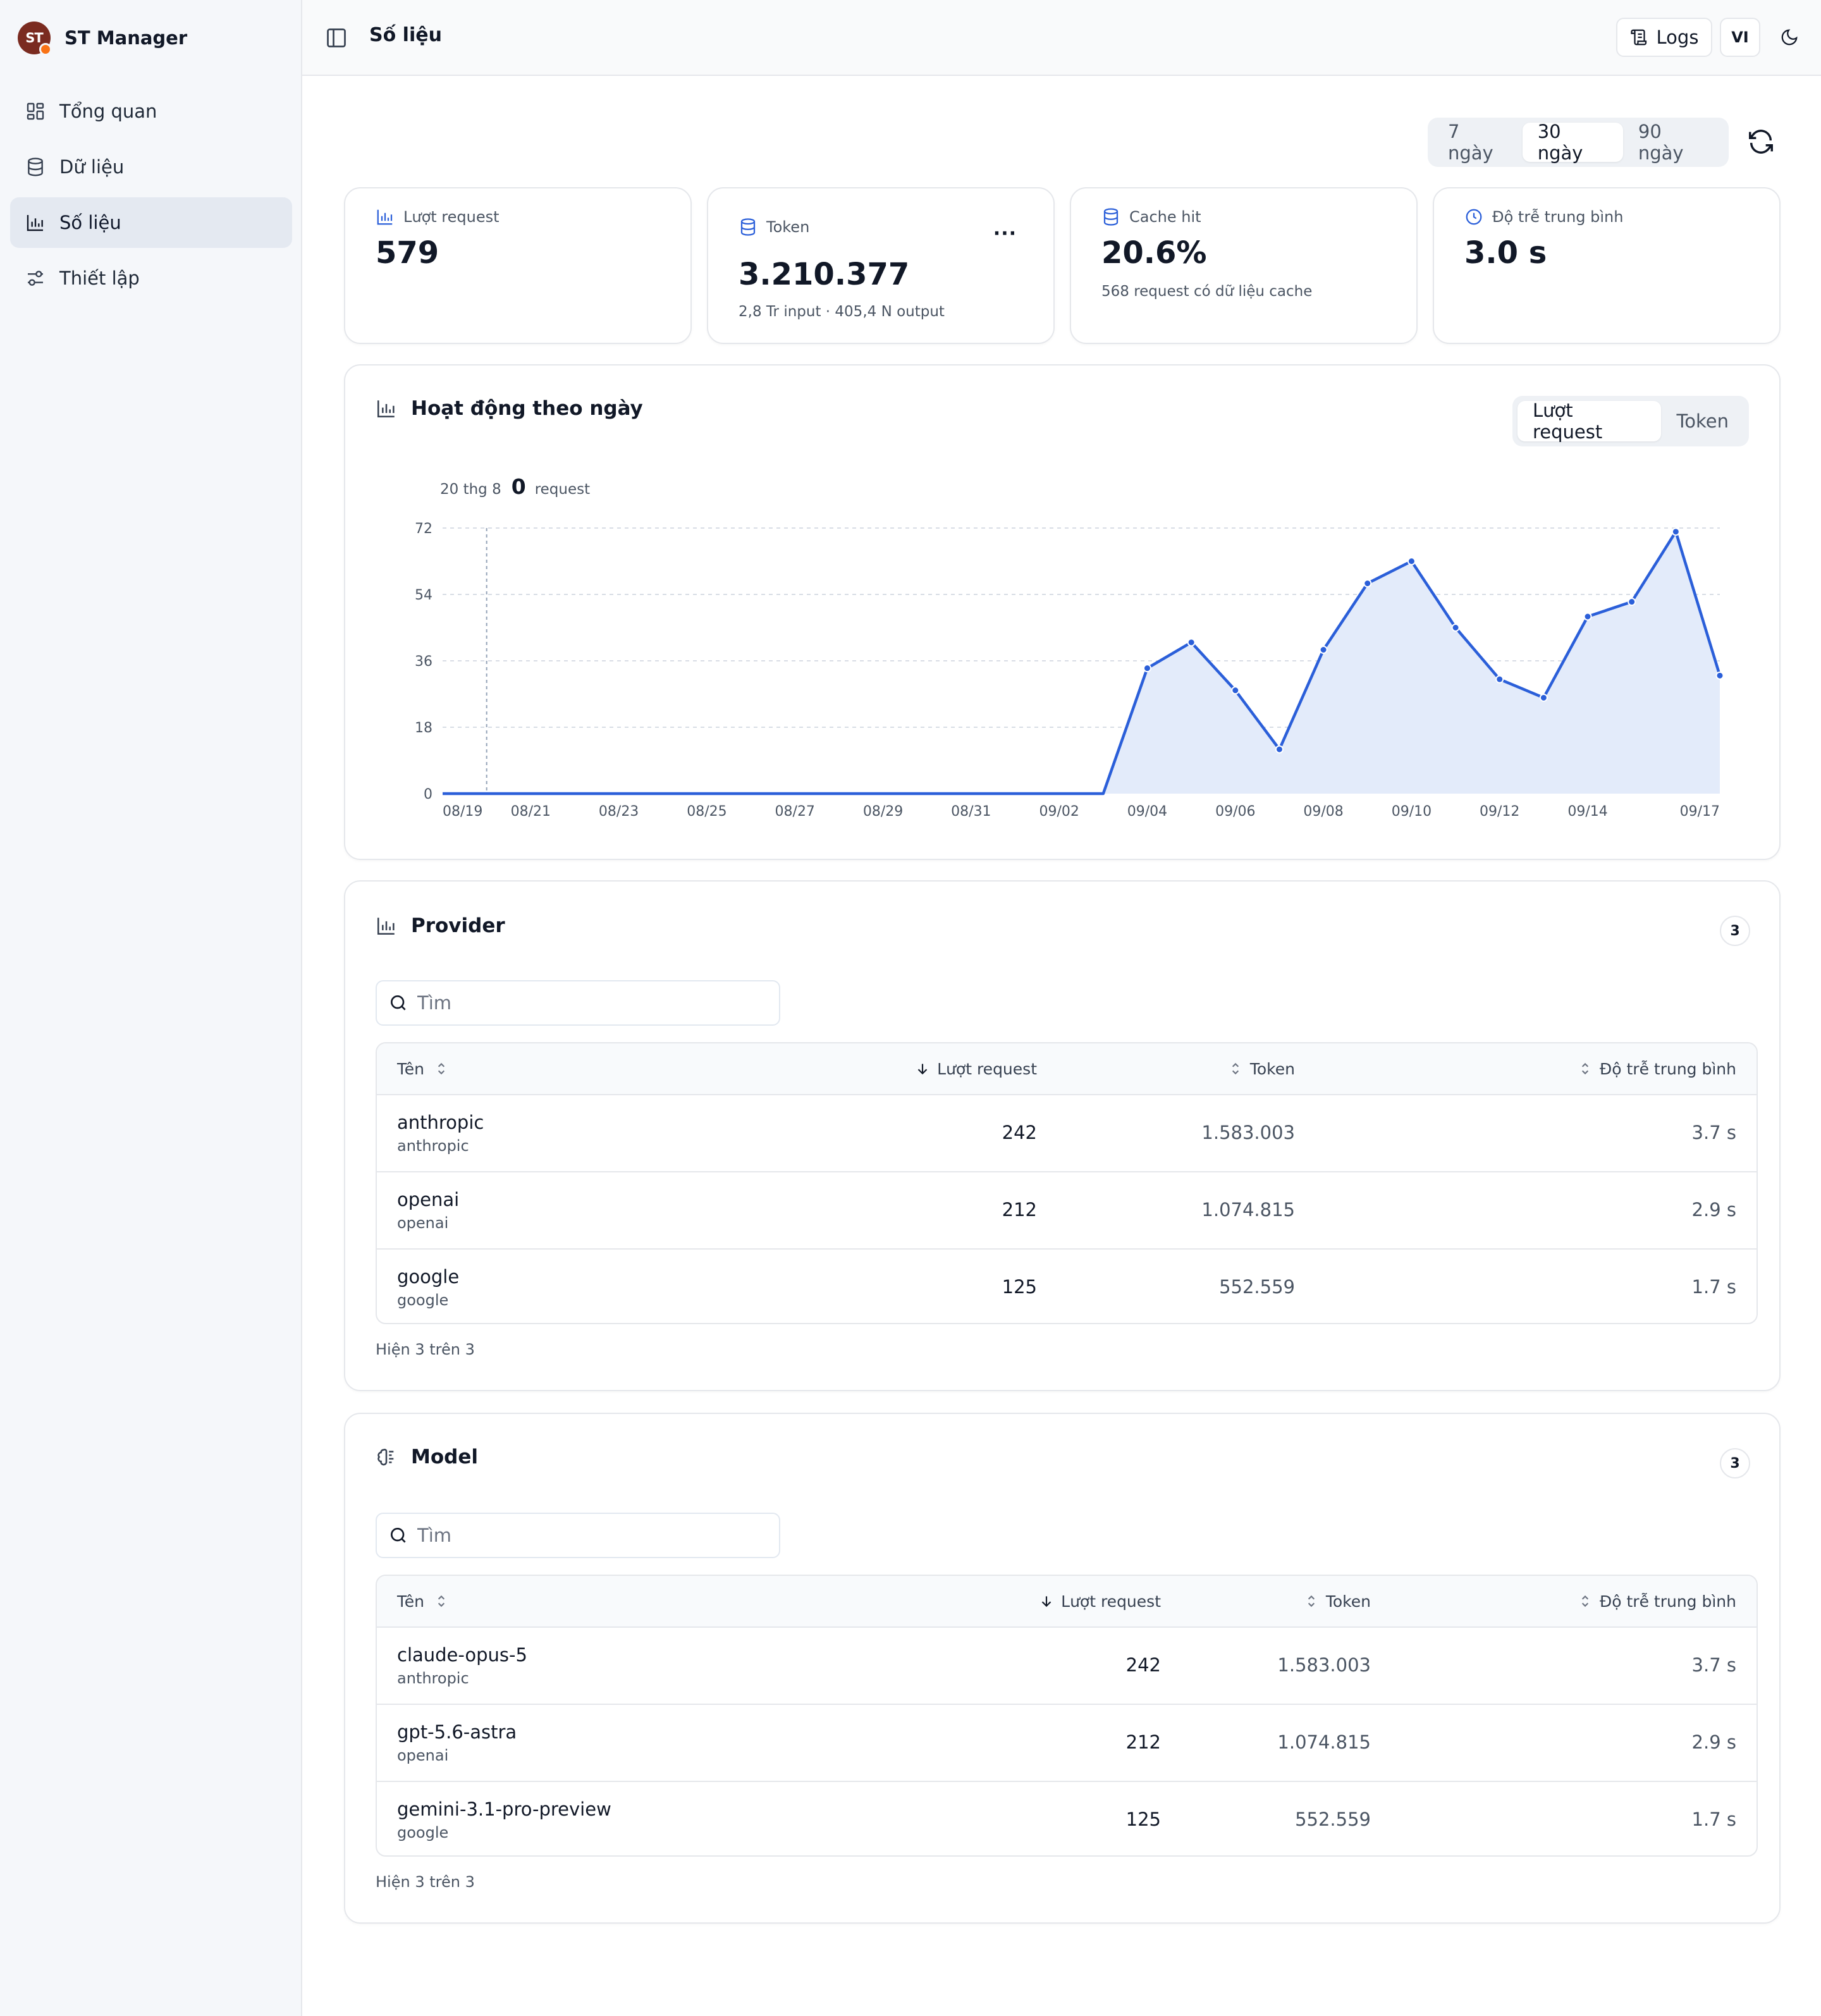 This screenshot has height=2016, width=1821. I want to click on range-7-days: 7 ngày, so click(1471, 142).